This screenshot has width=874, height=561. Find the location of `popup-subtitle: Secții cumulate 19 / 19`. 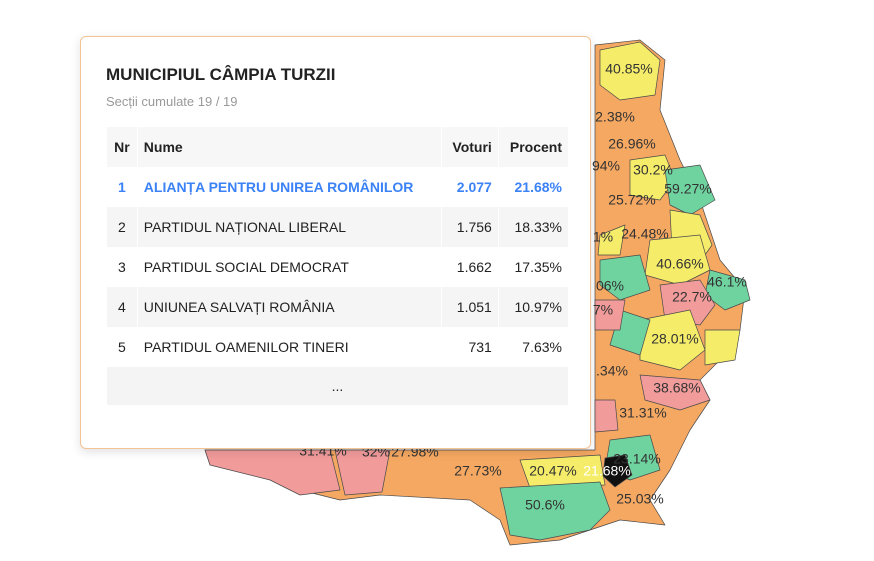

popup-subtitle: Secții cumulate 19 / 19 is located at coordinates (172, 101).